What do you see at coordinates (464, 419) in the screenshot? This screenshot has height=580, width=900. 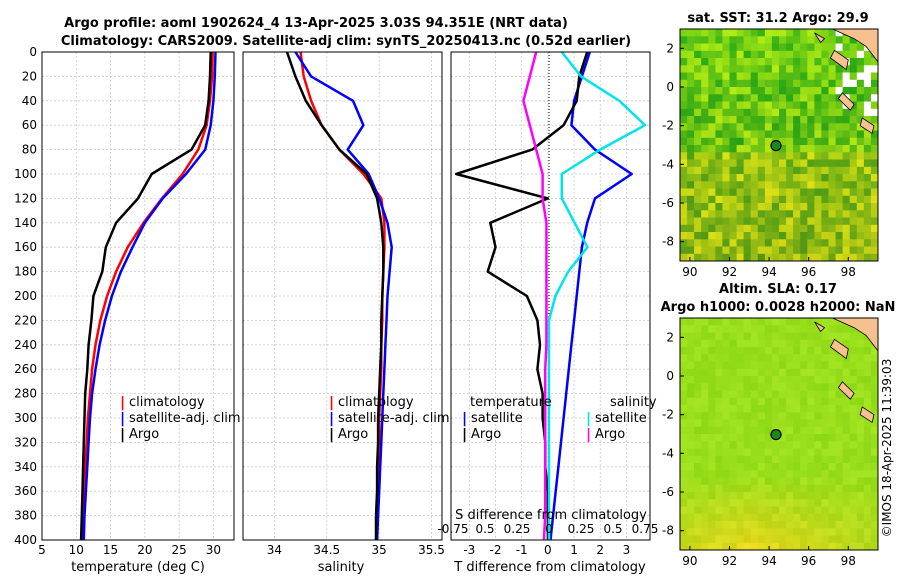 I see `legend-swatch-t-satellite: |` at bounding box center [464, 419].